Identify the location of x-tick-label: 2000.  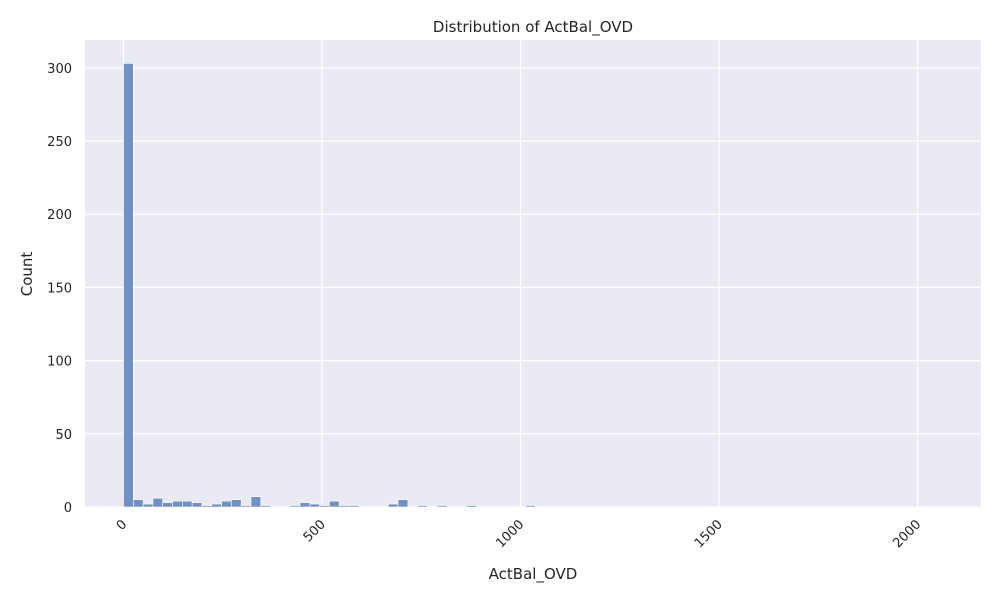
(907, 534).